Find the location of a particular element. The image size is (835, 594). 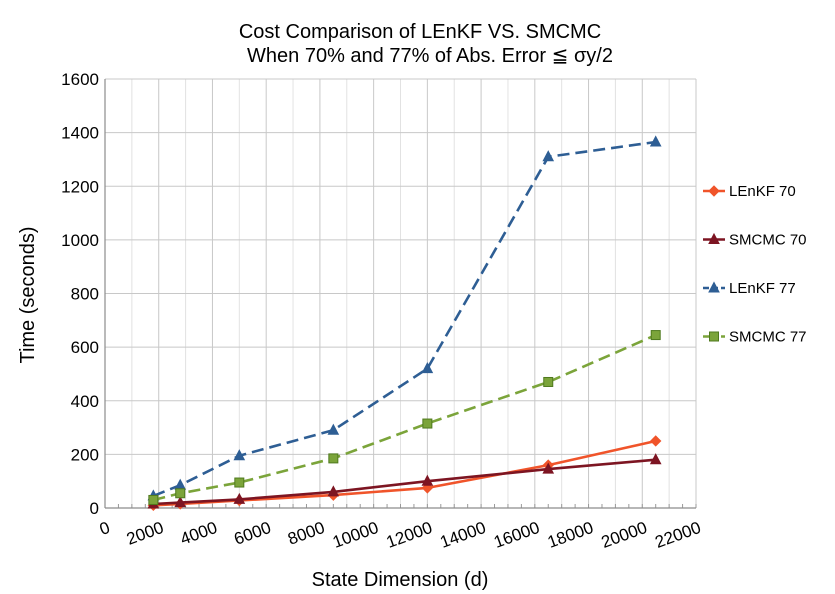

x-tick-label: 12000 is located at coordinates (409, 535).